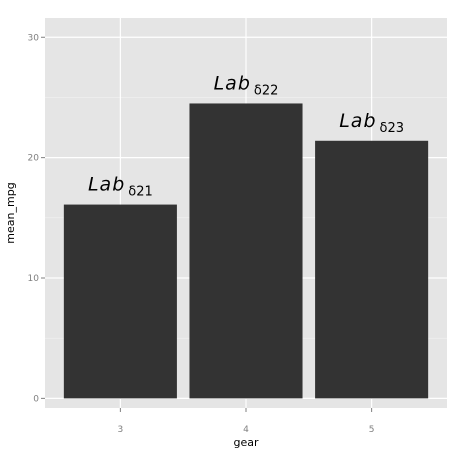  What do you see at coordinates (392, 128) in the screenshot?
I see `annotation-sub: δ23` at bounding box center [392, 128].